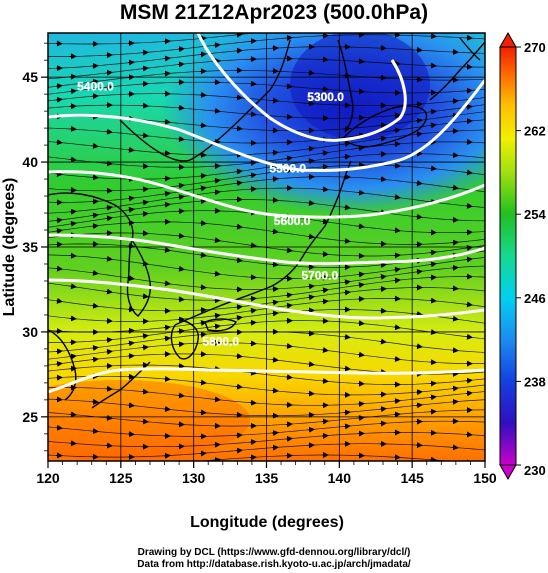  What do you see at coordinates (535, 381) in the screenshot?
I see `colorbar-tick-label: 238` at bounding box center [535, 381].